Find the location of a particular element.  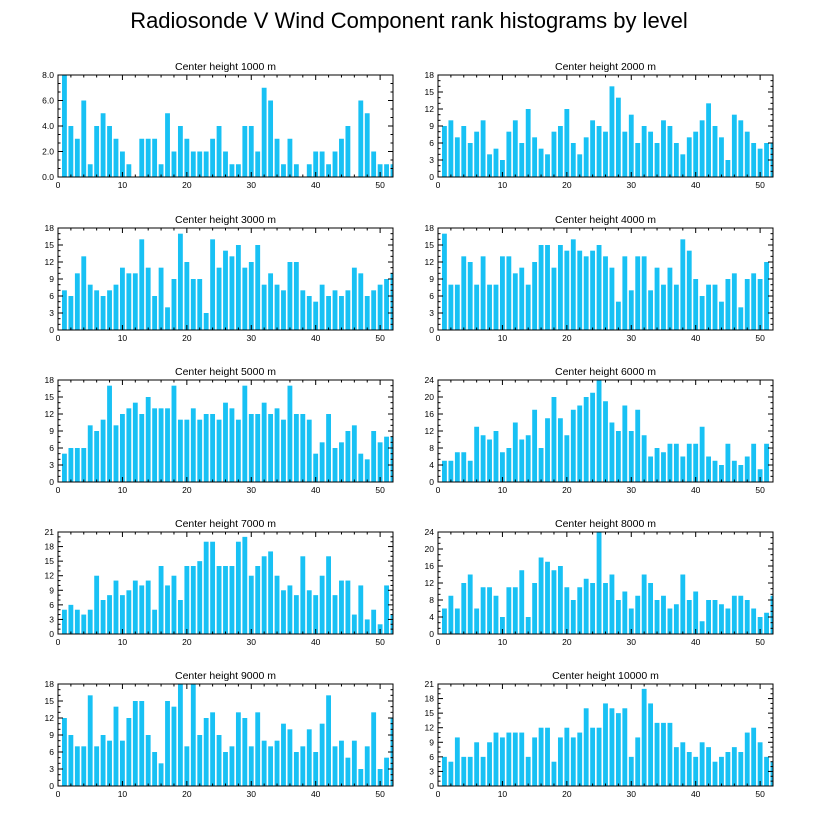

y-tick-label: 4 is located at coordinates (431, 617).